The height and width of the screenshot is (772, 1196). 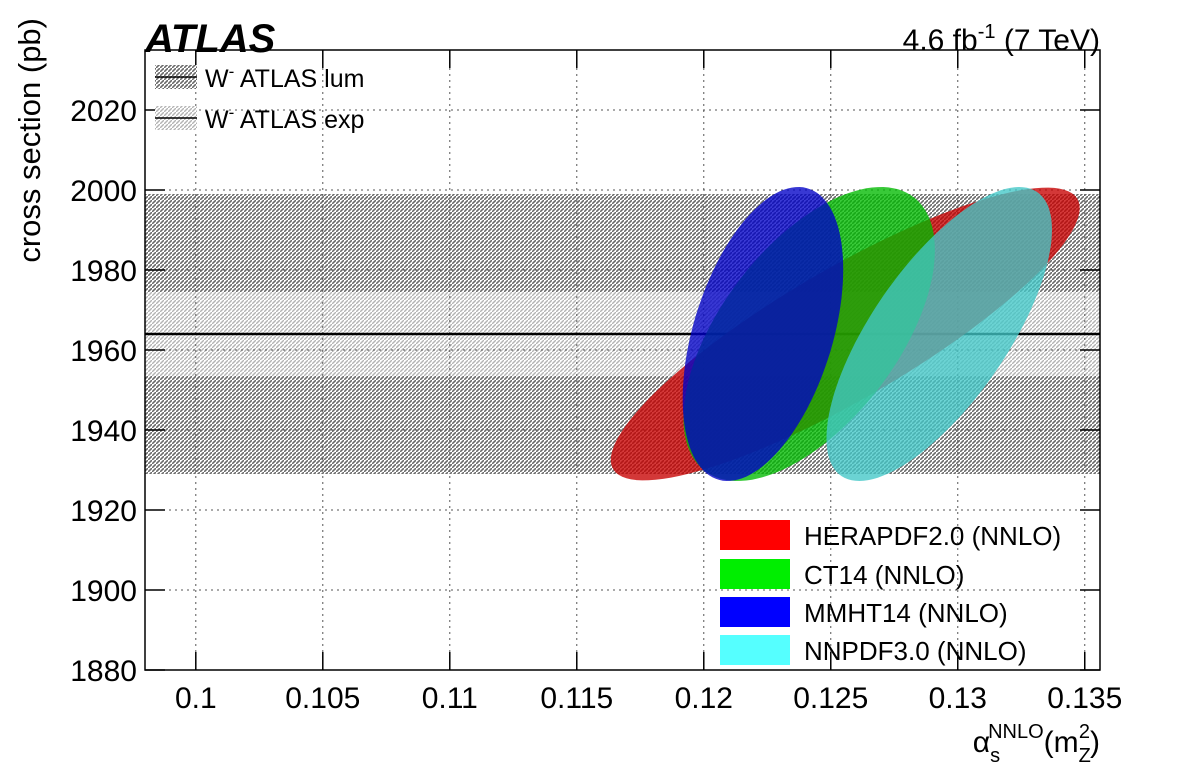 I want to click on y-tick-label: 1980, so click(x=103, y=271).